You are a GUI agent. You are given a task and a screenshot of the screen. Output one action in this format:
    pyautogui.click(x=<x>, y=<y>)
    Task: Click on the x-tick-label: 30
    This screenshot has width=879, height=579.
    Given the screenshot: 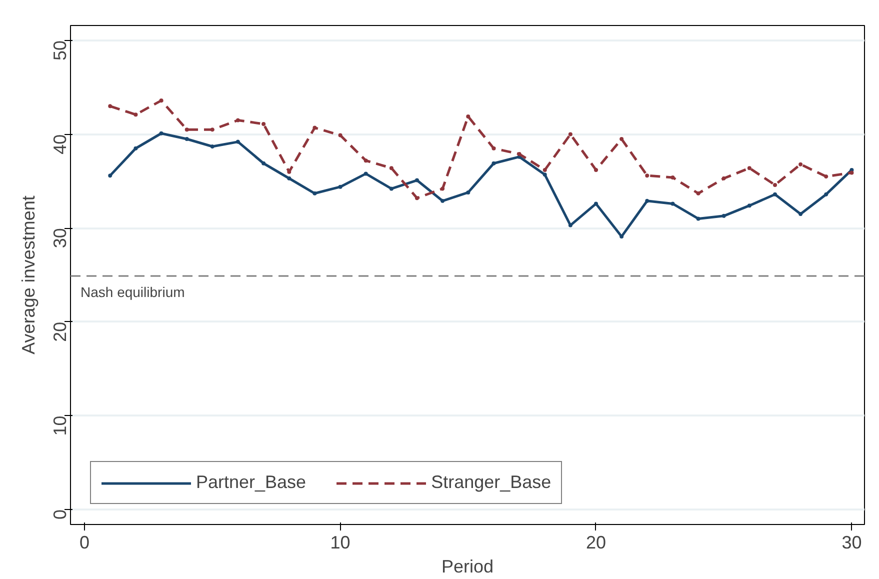 What is the action you would take?
    pyautogui.click(x=852, y=542)
    